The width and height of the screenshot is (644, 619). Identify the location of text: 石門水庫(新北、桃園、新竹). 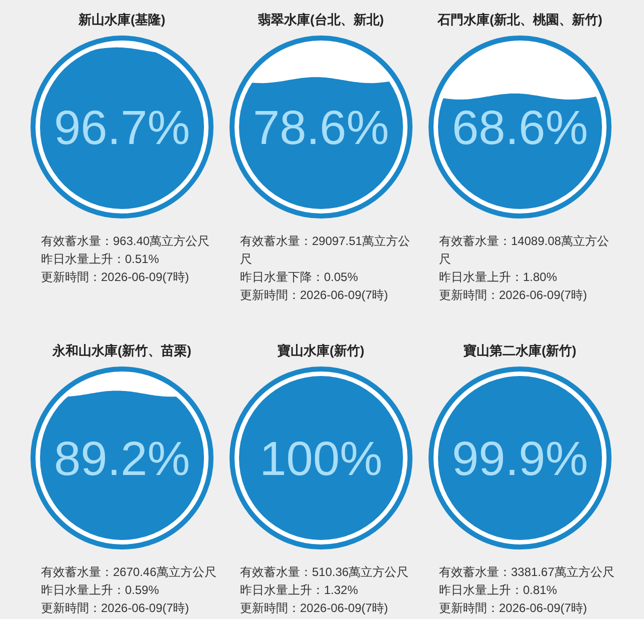
(519, 19).